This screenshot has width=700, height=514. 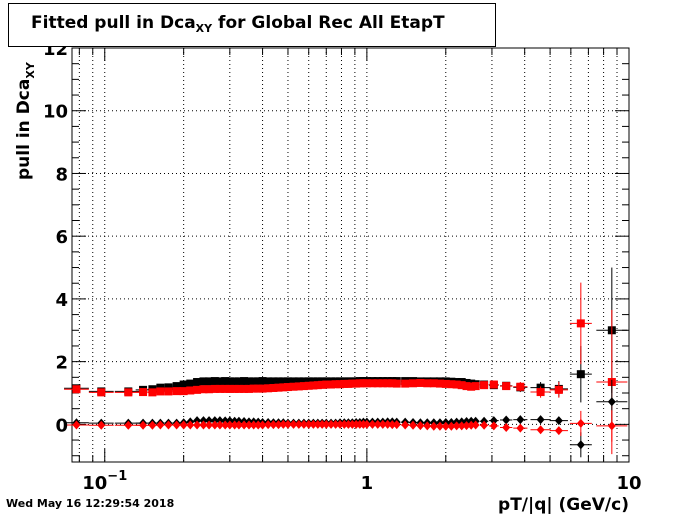 What do you see at coordinates (204, 28) in the screenshot?
I see `title-sub: XY` at bounding box center [204, 28].